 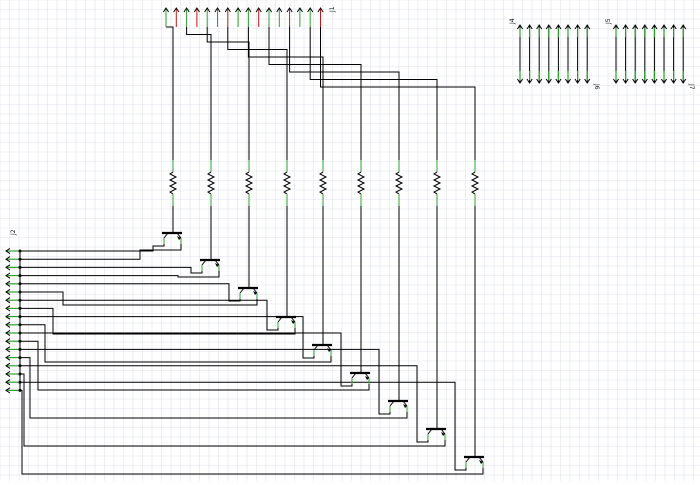 What do you see at coordinates (332, 9) in the screenshot?
I see `j1-label: J1` at bounding box center [332, 9].